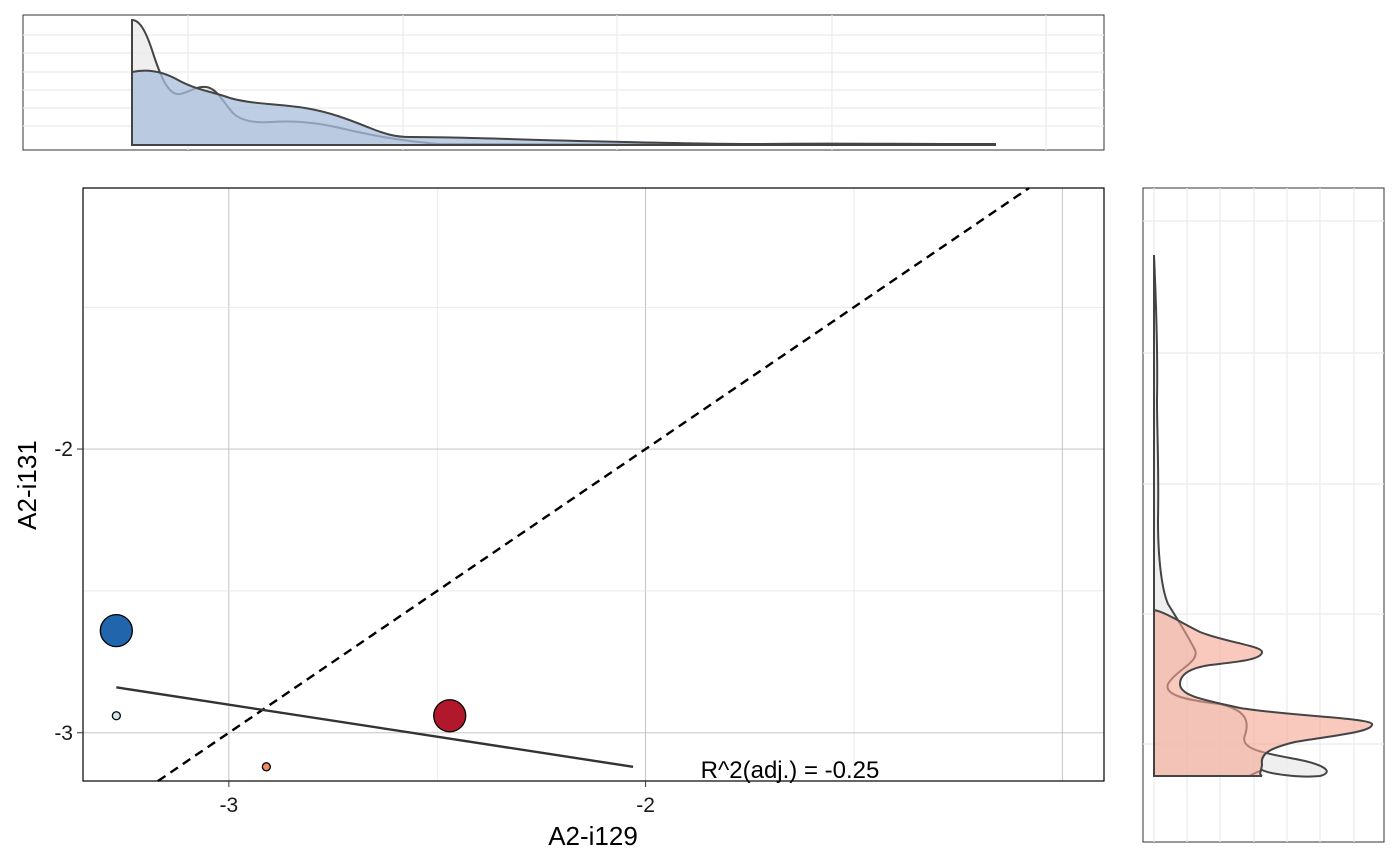 The height and width of the screenshot is (866, 1400). I want to click on y-axis-title: A2-i131, so click(27, 485).